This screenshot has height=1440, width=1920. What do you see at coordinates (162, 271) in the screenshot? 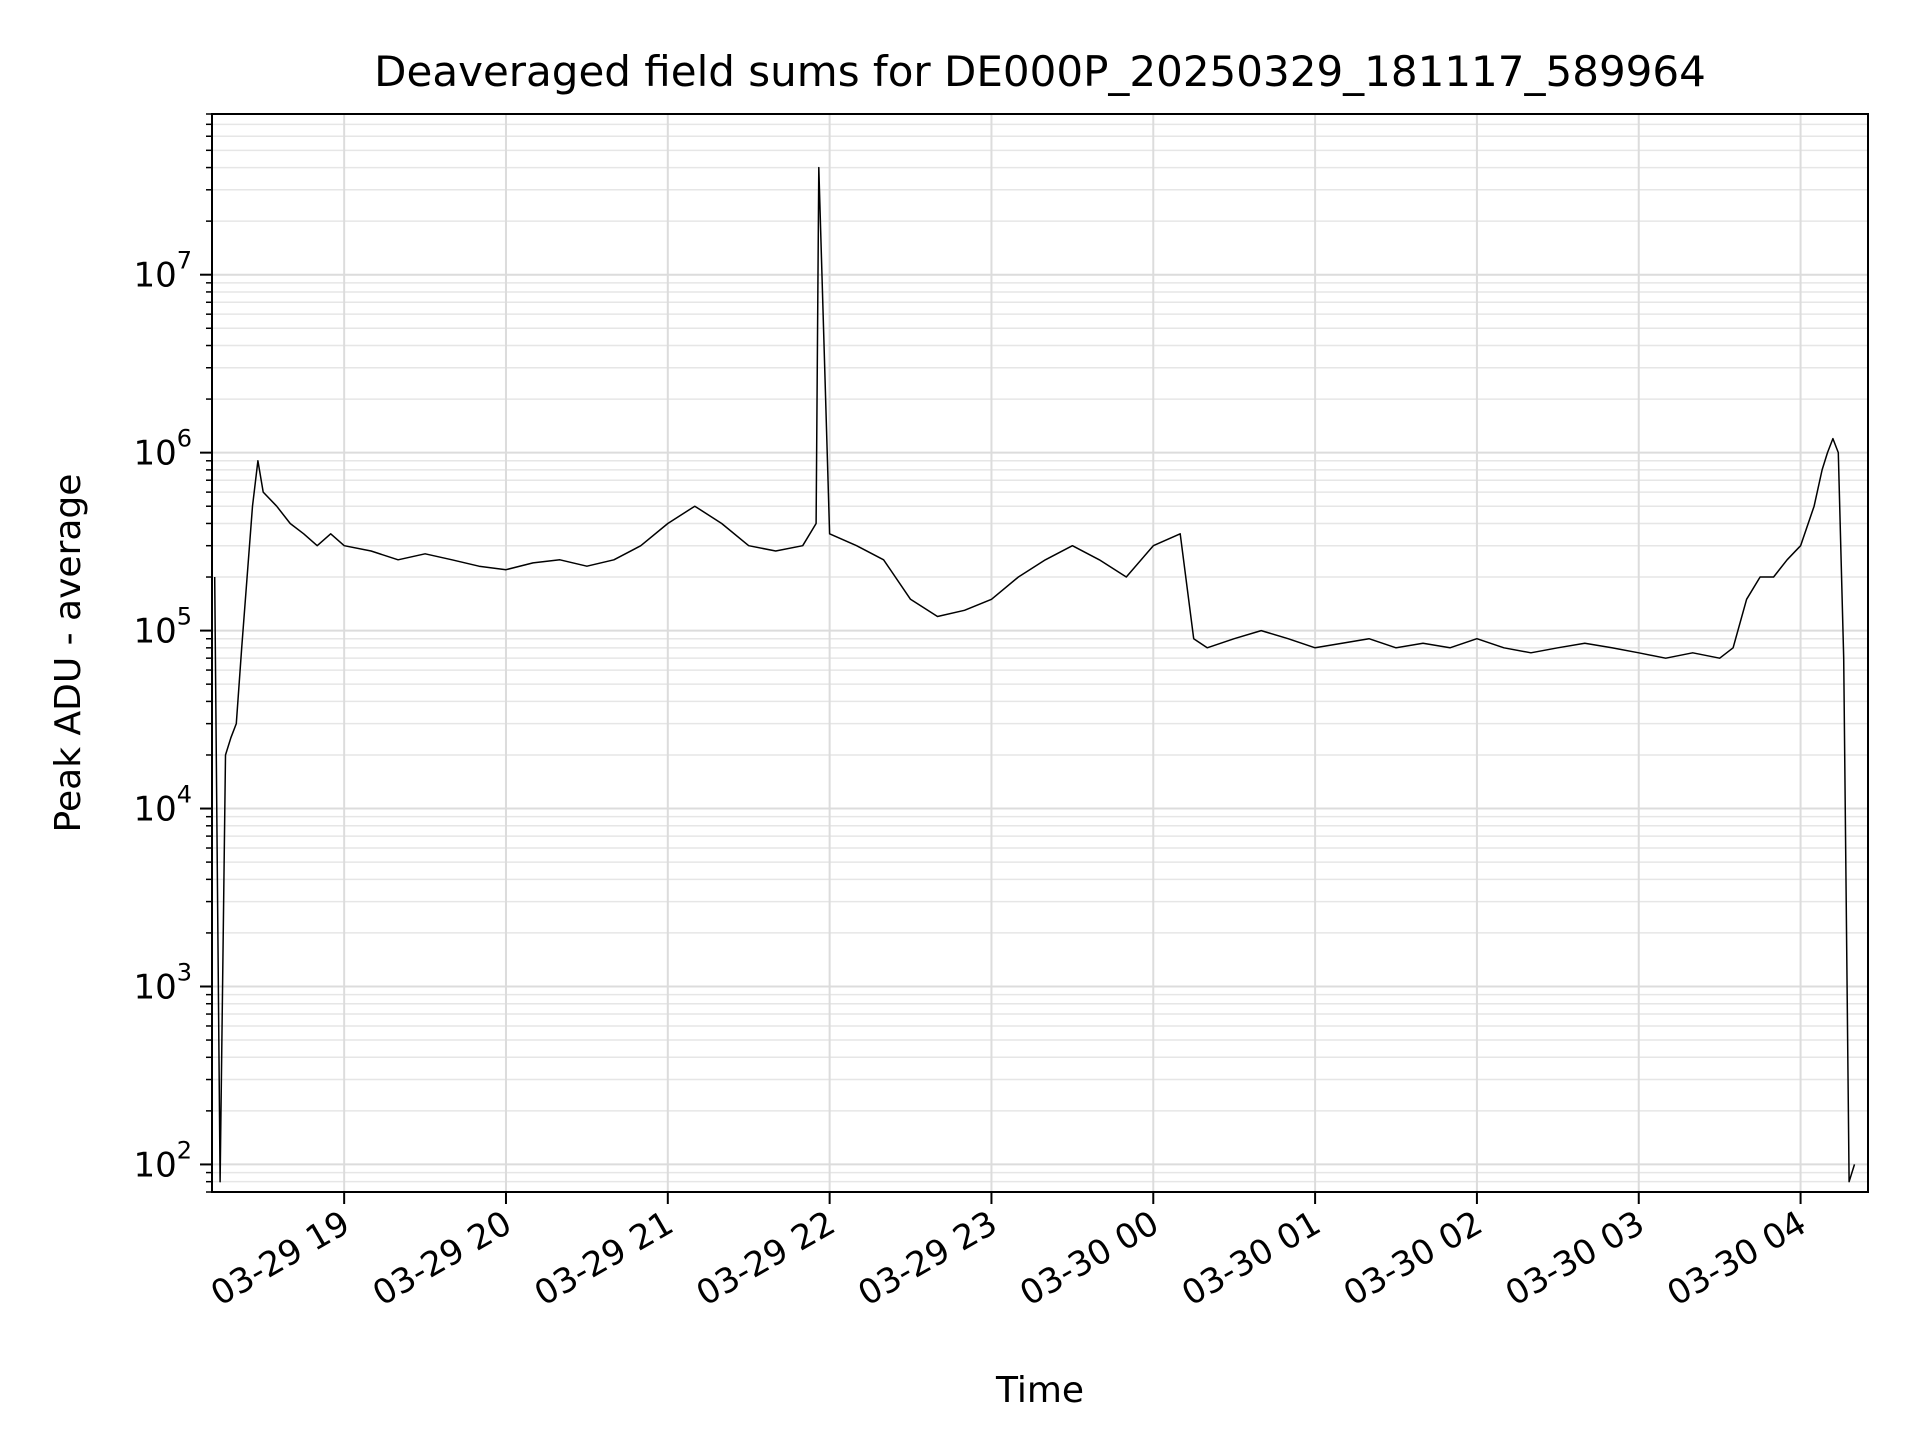
I see `y-tick-label: 10⁷` at bounding box center [162, 271].